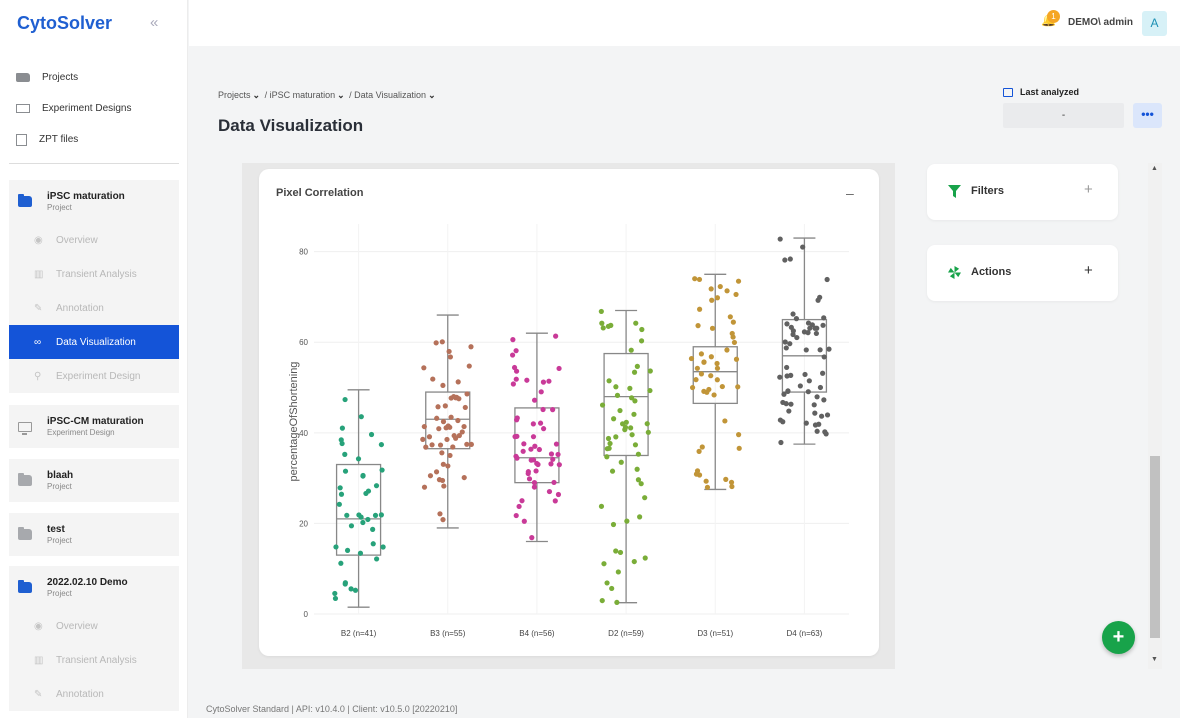 The width and height of the screenshot is (1180, 718). I want to click on expand-filters-icon: +, so click(1088, 189).